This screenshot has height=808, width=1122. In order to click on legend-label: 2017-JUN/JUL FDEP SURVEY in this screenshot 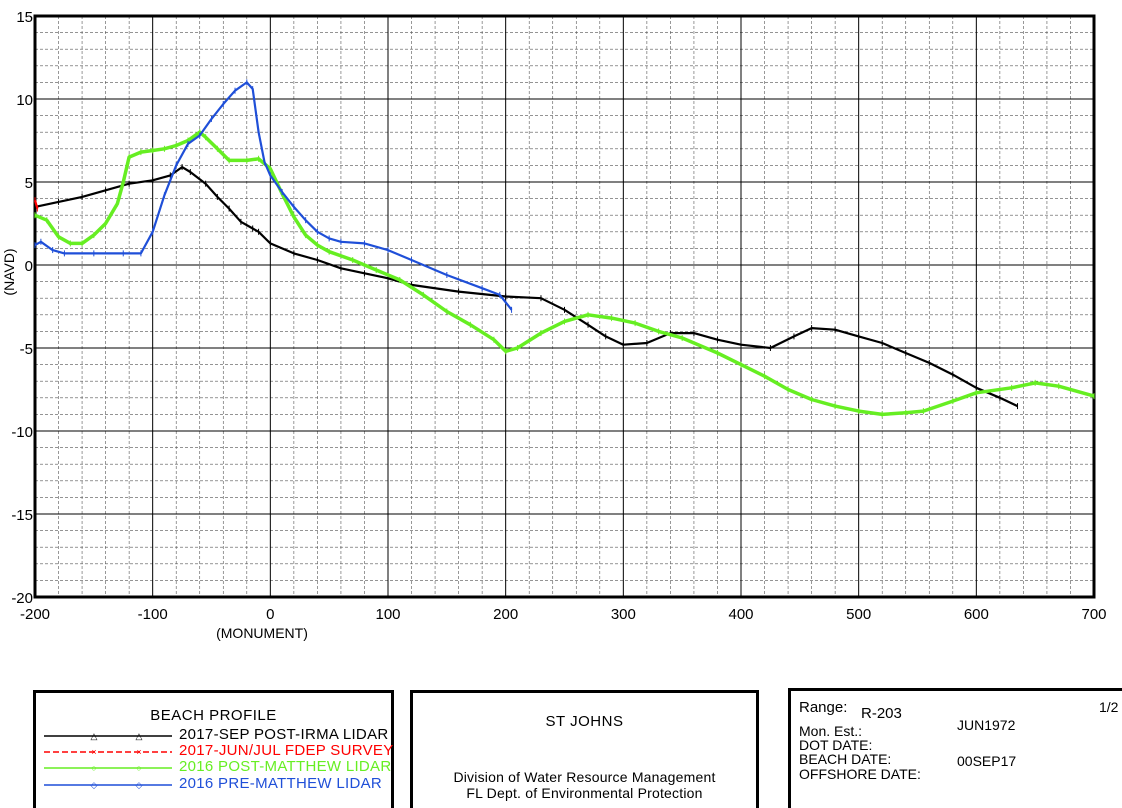, I will do `click(286, 750)`.